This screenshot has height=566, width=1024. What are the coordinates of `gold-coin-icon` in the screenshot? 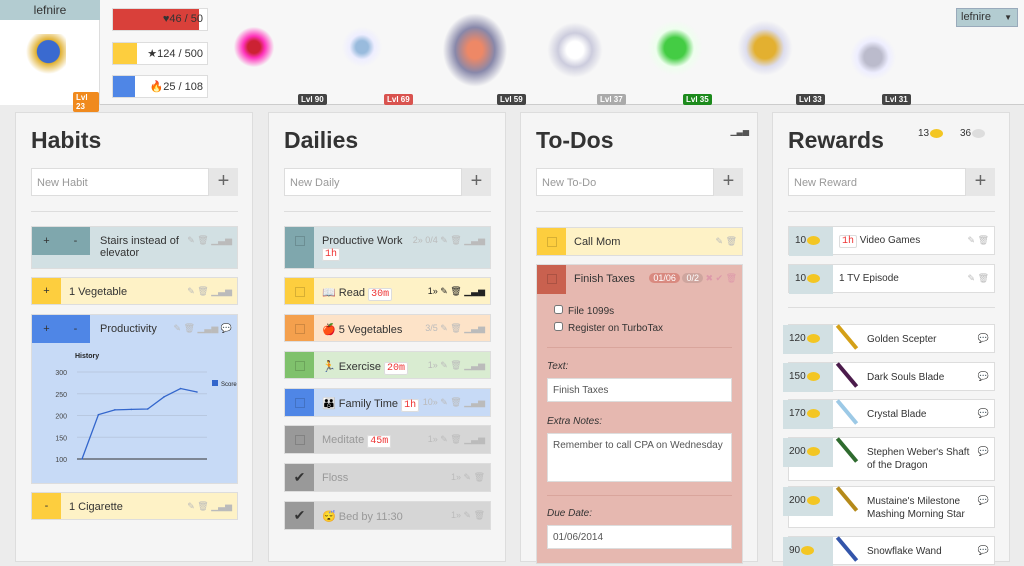 It's located at (937, 133).